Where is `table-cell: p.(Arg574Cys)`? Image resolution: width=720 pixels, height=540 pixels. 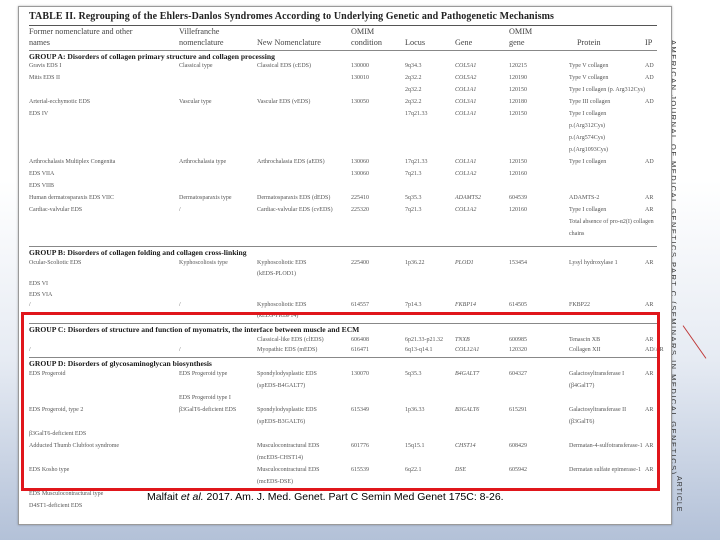
table-cell: p.(Arg574Cys) is located at coordinates (587, 138).